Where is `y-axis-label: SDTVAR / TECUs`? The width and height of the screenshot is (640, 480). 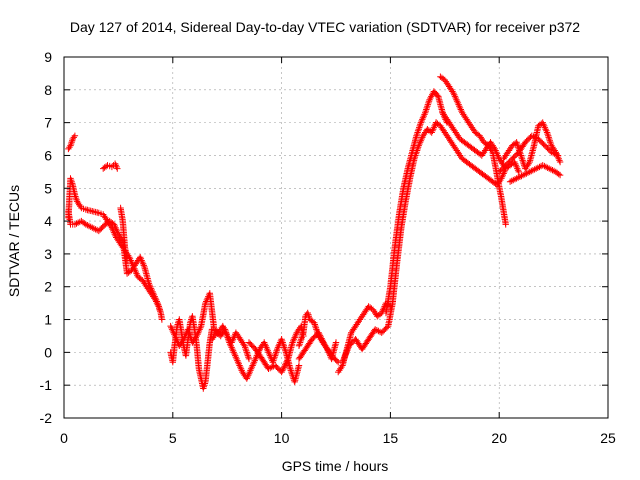 y-axis-label: SDTVAR / TECUs is located at coordinates (14, 241).